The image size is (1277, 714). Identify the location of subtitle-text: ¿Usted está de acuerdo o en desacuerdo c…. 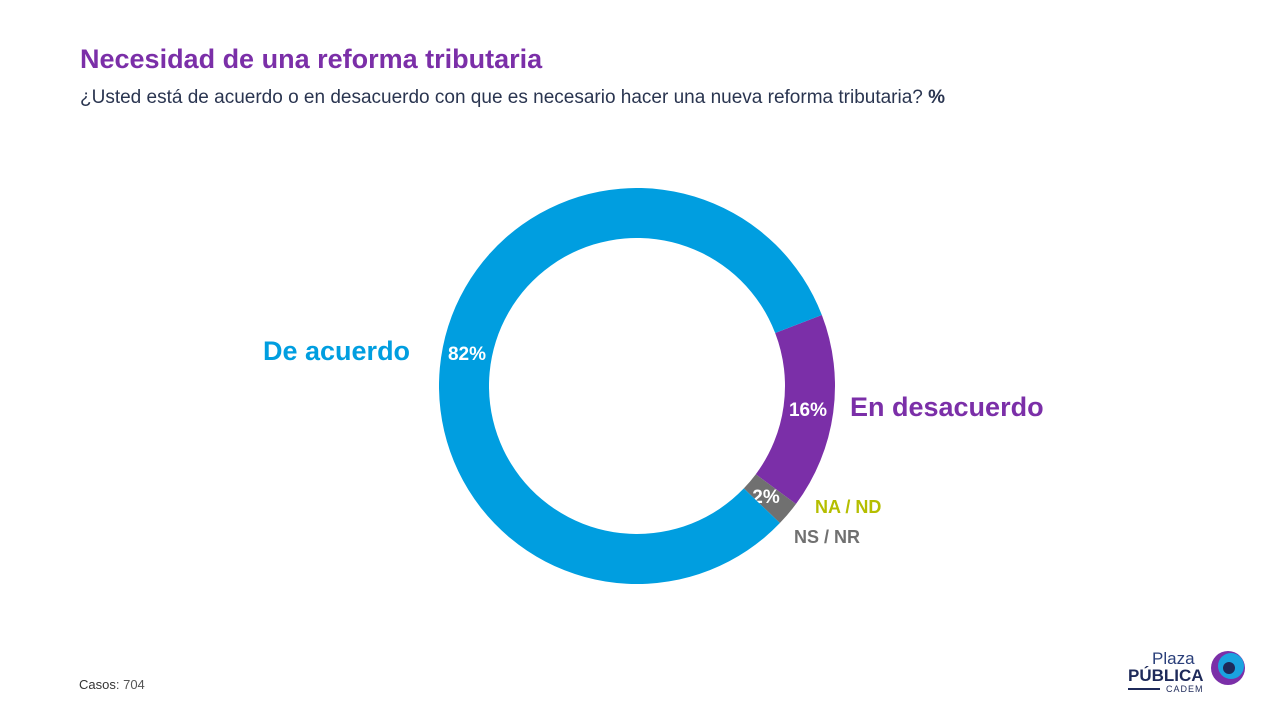
(501, 97).